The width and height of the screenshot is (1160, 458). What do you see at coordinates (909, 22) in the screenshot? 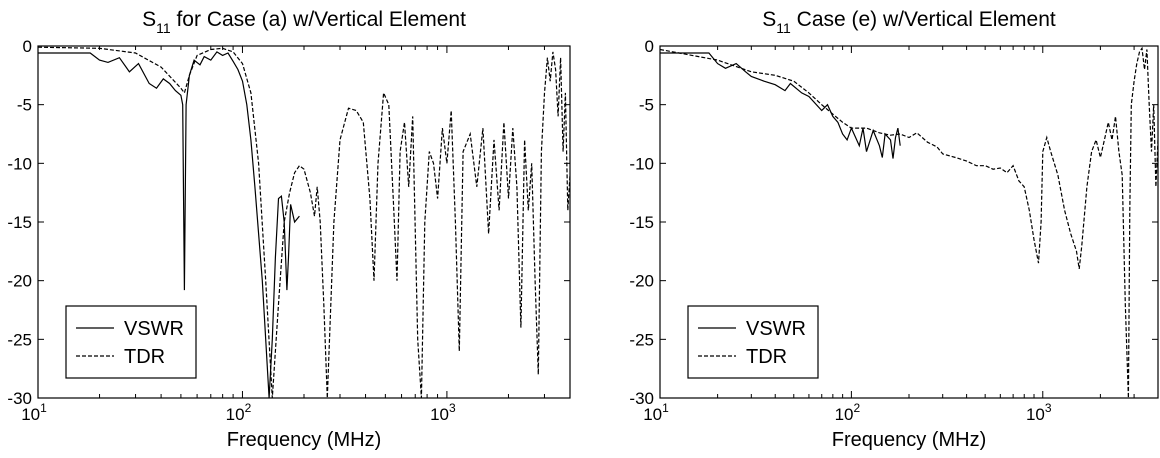
I see `chart-title: S11 Case (e) w/Vertical Element` at bounding box center [909, 22].